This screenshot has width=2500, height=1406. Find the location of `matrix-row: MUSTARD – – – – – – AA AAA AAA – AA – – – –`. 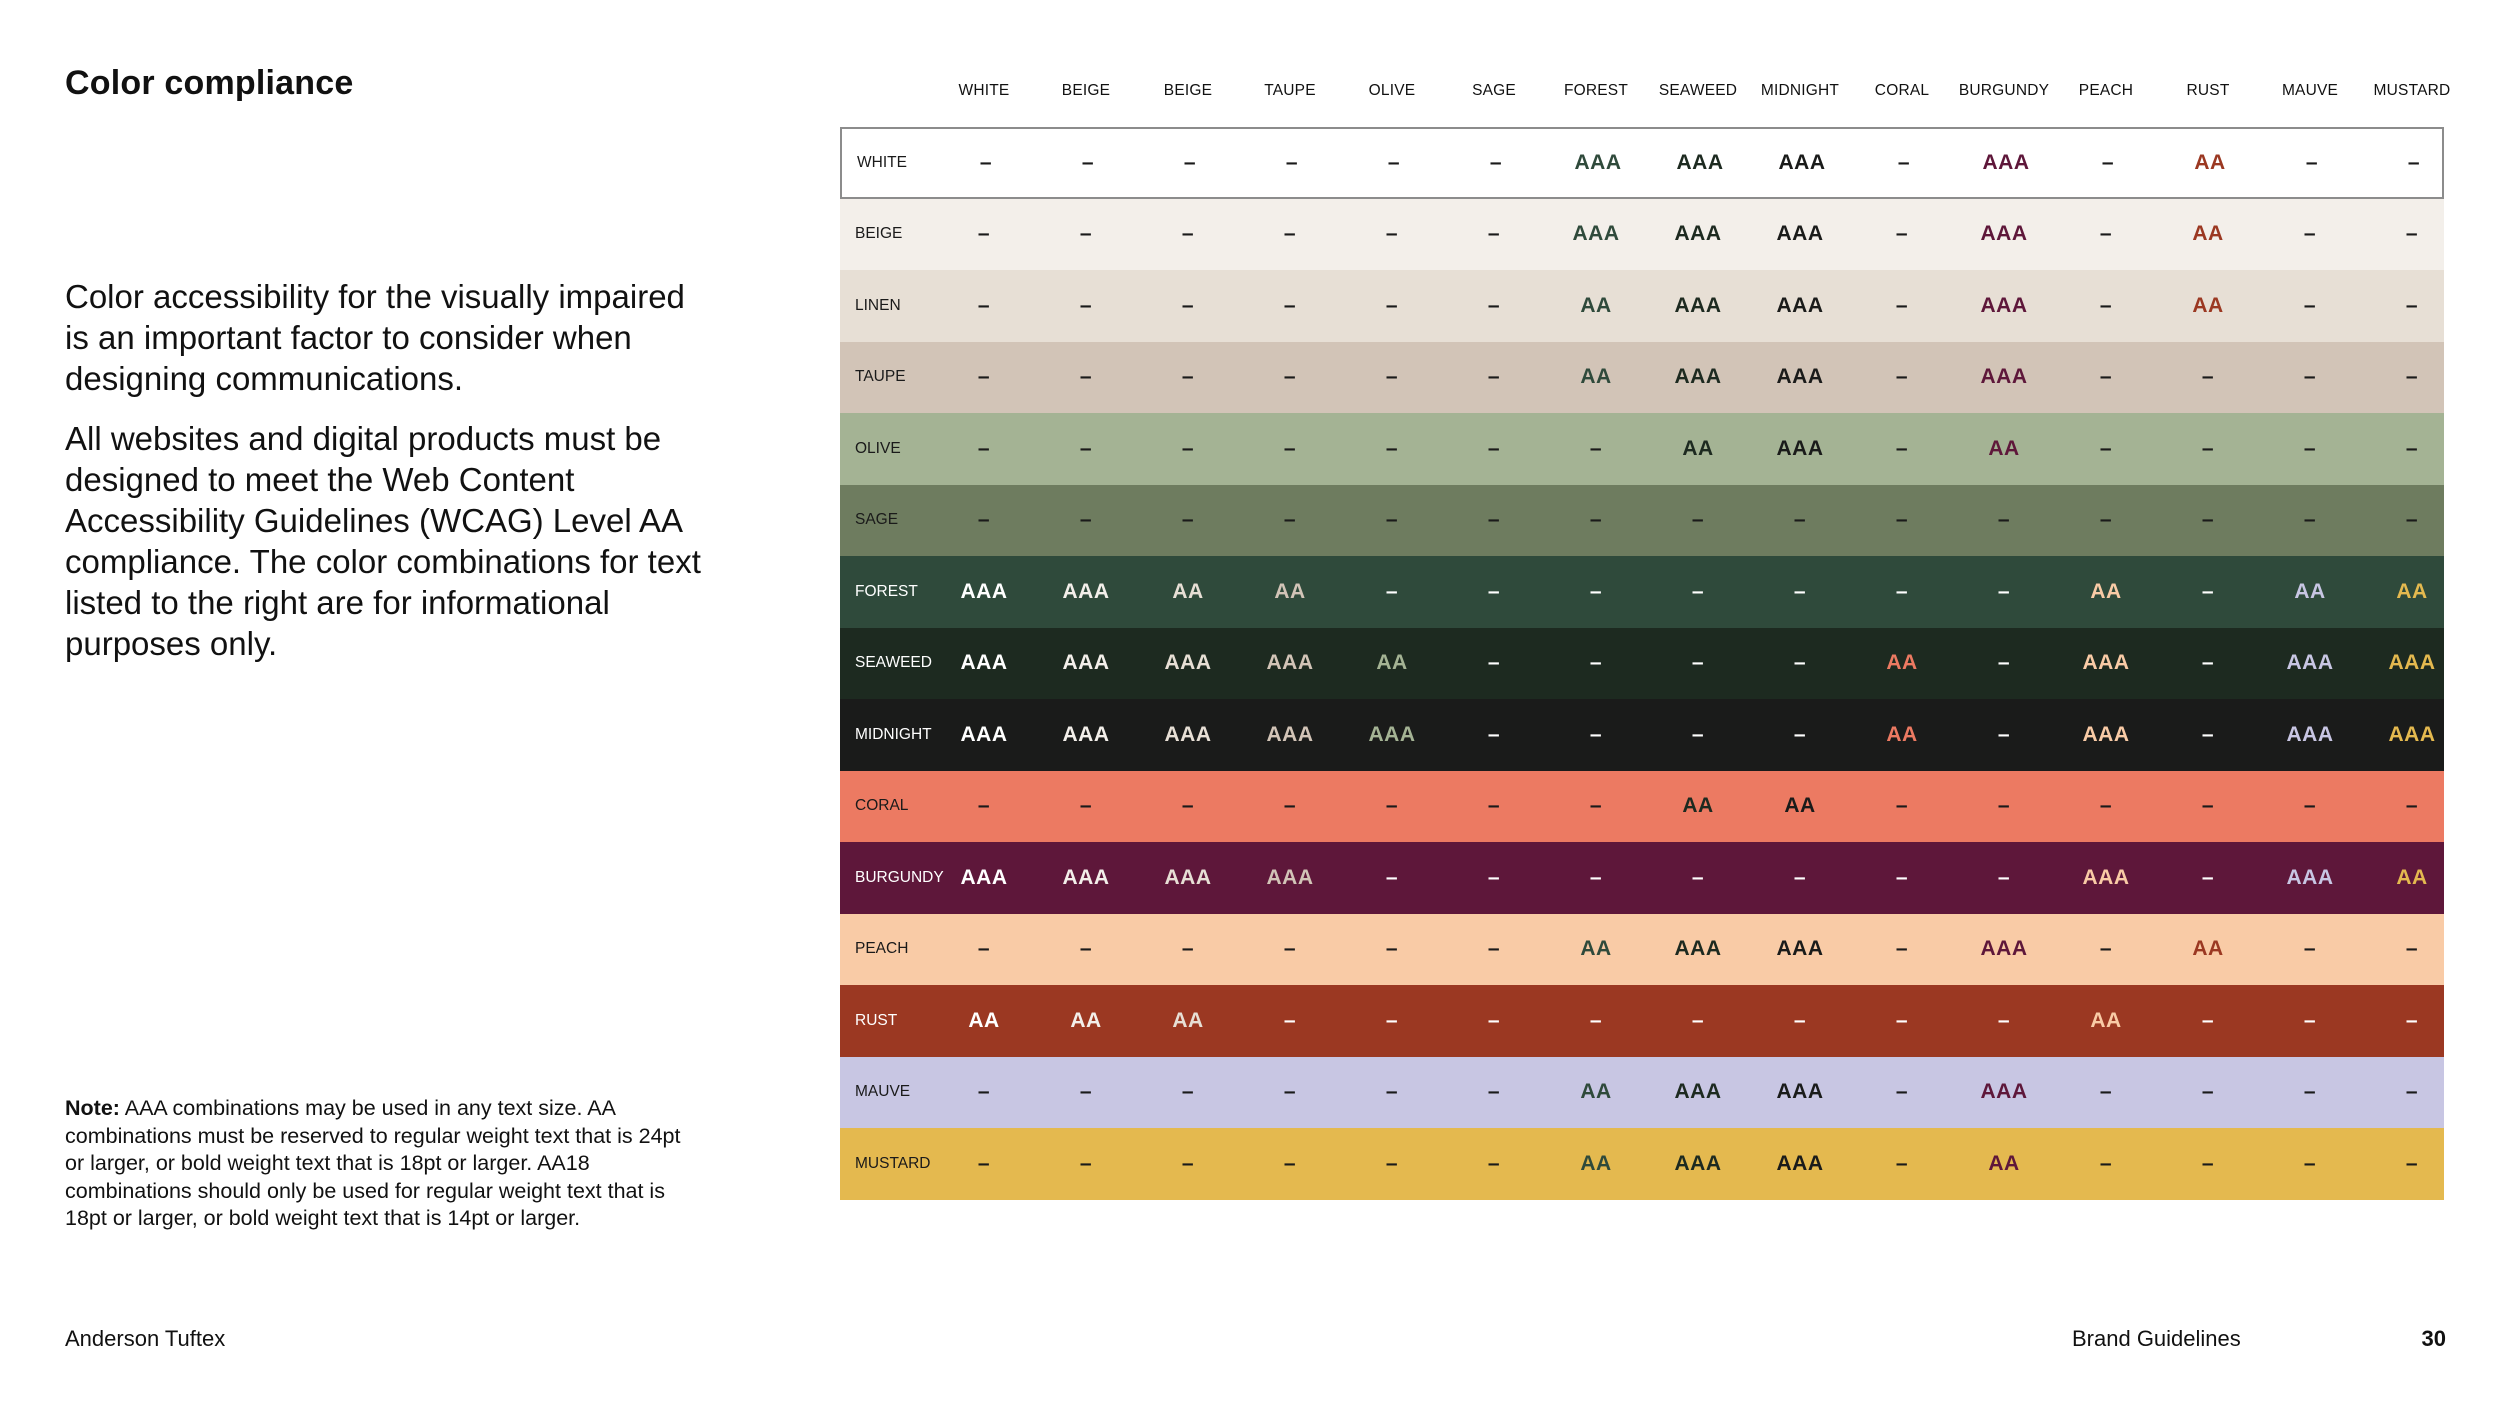

matrix-row: MUSTARD – – – – – – AA AAA AAA – AA – – – – is located at coordinates (1642, 1164).